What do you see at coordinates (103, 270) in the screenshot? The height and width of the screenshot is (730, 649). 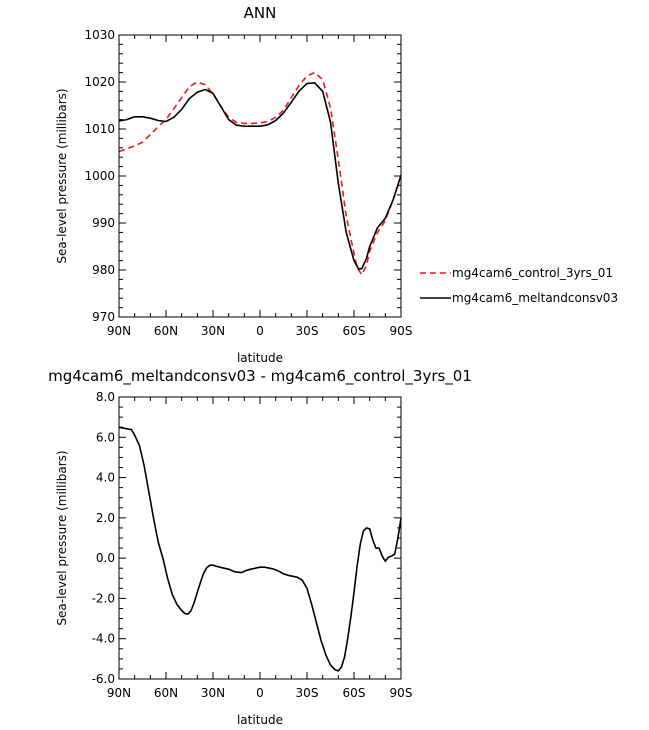 I see `top-ytick-label: 980` at bounding box center [103, 270].